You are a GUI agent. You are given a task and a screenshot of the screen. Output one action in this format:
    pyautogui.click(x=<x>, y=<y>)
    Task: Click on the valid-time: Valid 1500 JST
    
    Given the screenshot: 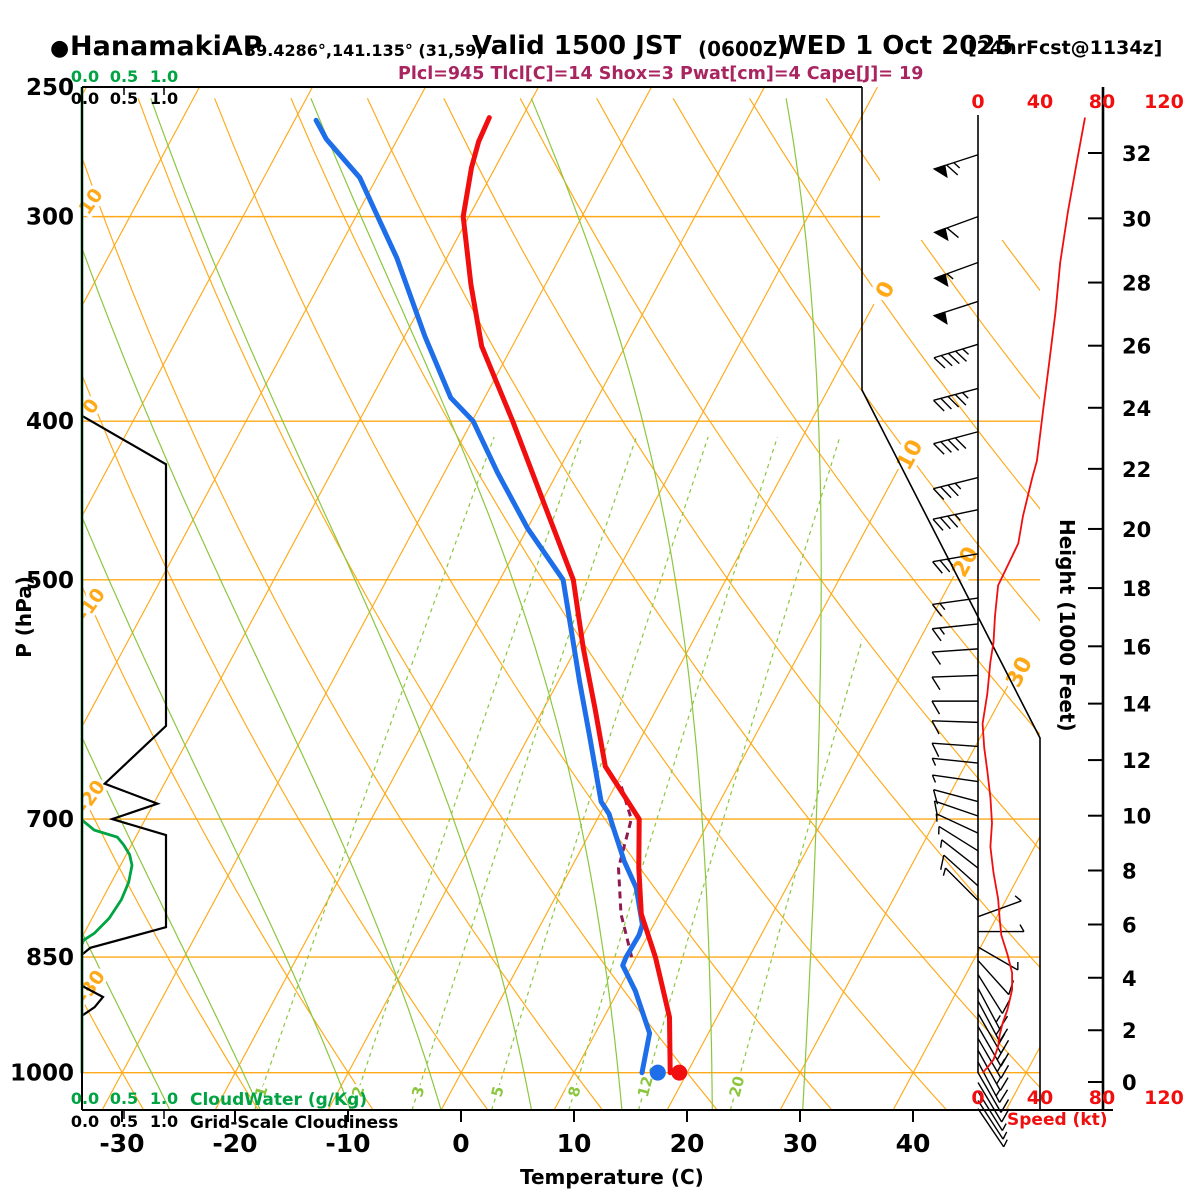 What is the action you would take?
    pyautogui.click(x=577, y=46)
    